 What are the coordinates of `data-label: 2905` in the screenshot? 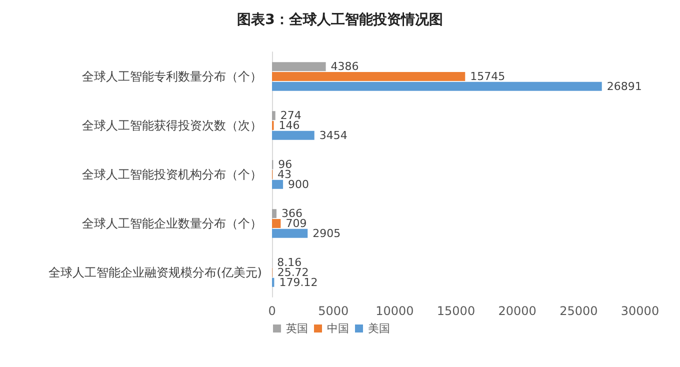 It's located at (326, 233).